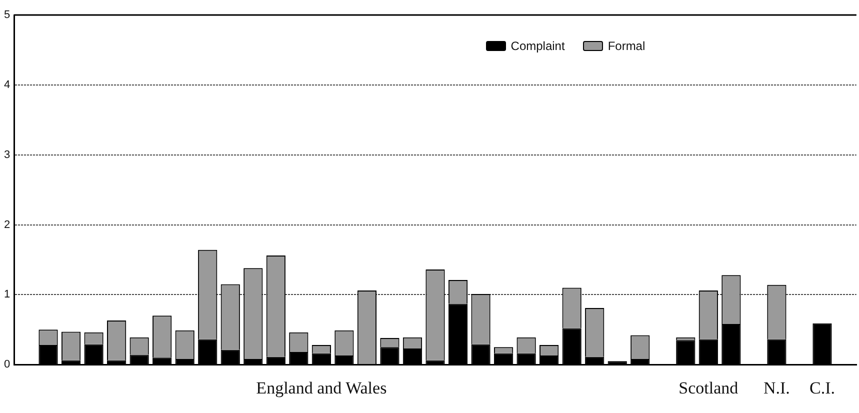  Describe the element at coordinates (7, 15) in the screenshot. I see `y-tick-label: 5` at that location.